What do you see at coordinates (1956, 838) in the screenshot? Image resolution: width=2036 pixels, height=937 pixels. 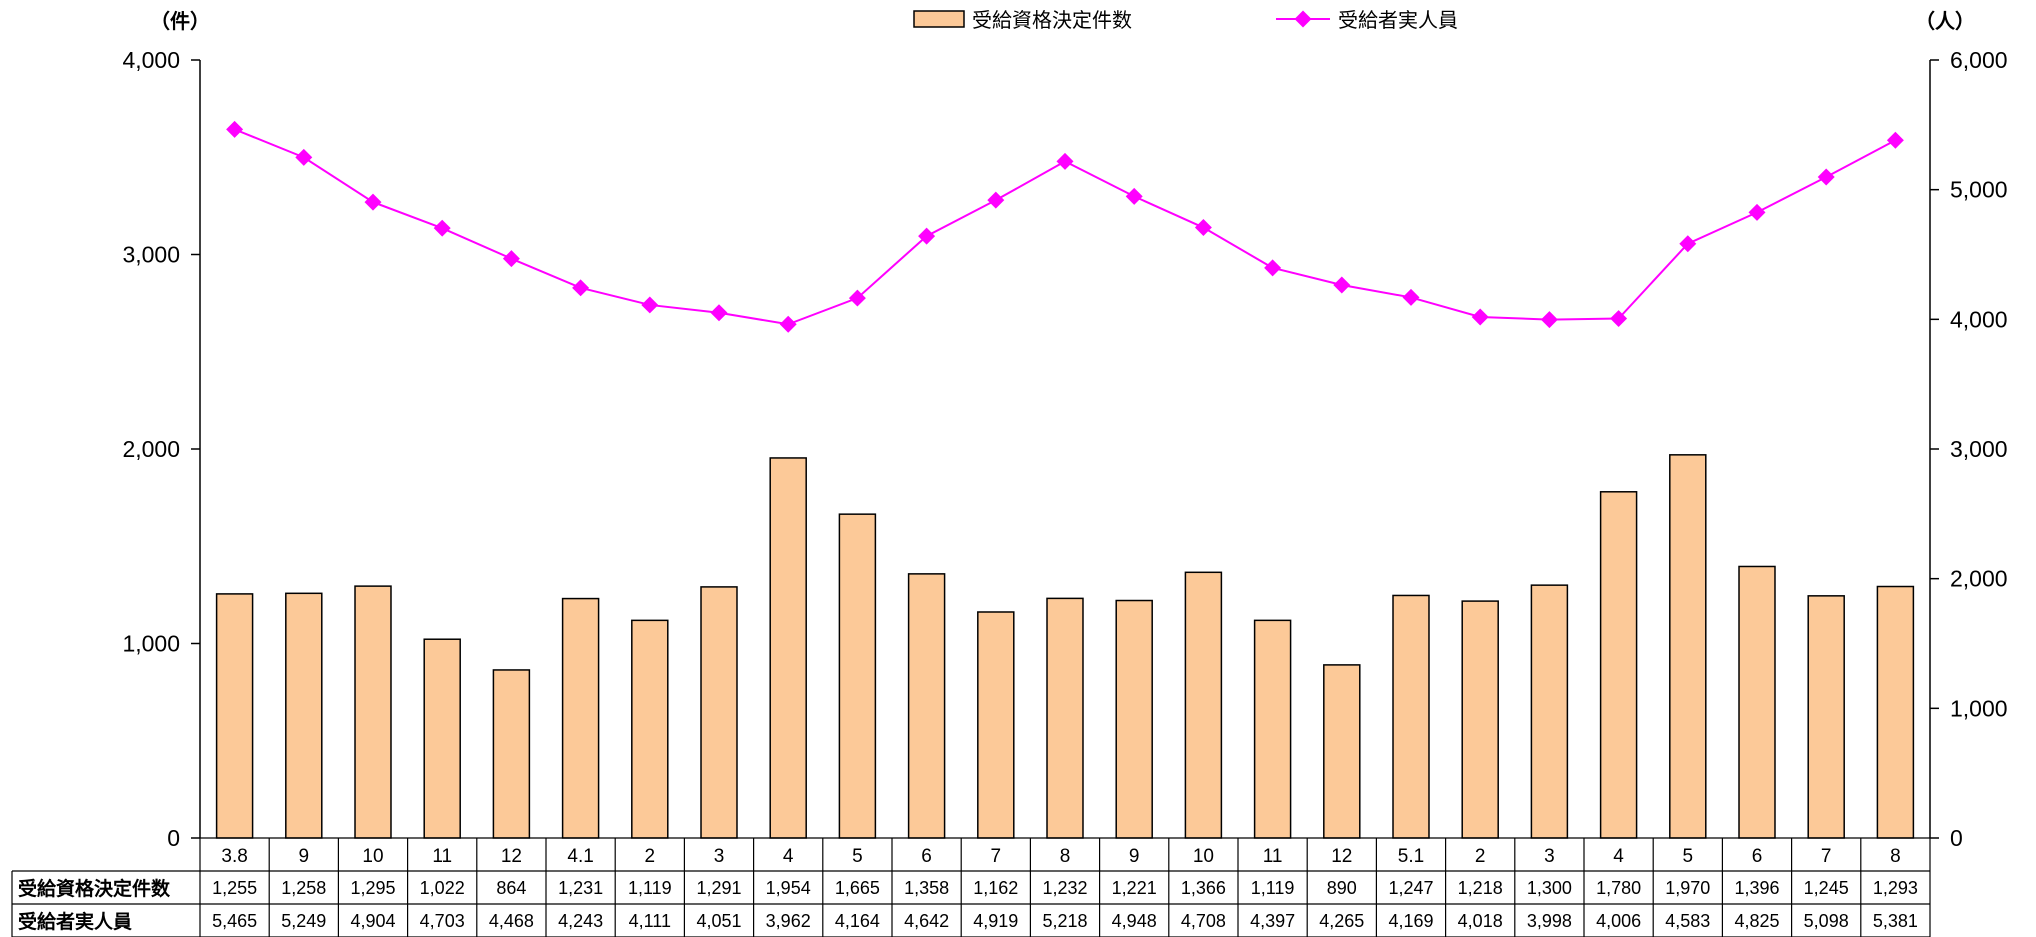 I see `right-tick-label: 0` at bounding box center [1956, 838].